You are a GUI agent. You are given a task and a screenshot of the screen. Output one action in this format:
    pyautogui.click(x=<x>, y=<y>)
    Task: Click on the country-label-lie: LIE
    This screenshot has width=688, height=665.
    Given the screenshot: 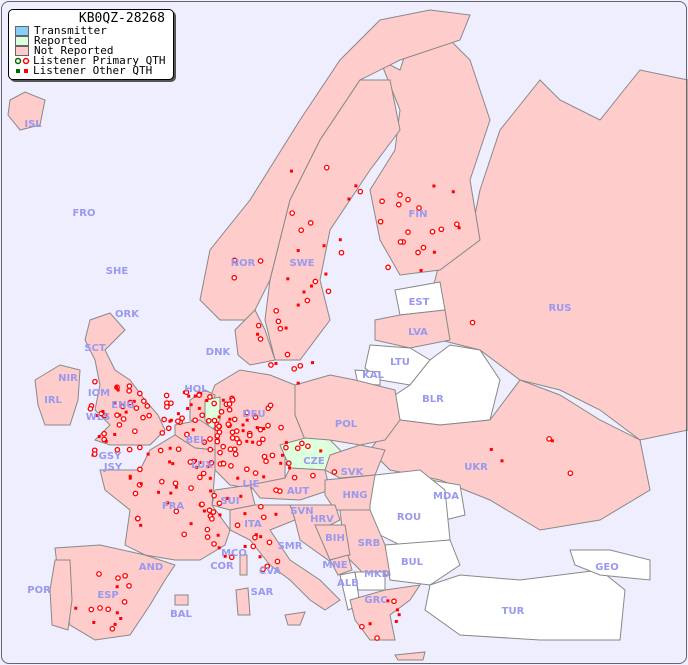 What is the action you would take?
    pyautogui.click(x=251, y=484)
    